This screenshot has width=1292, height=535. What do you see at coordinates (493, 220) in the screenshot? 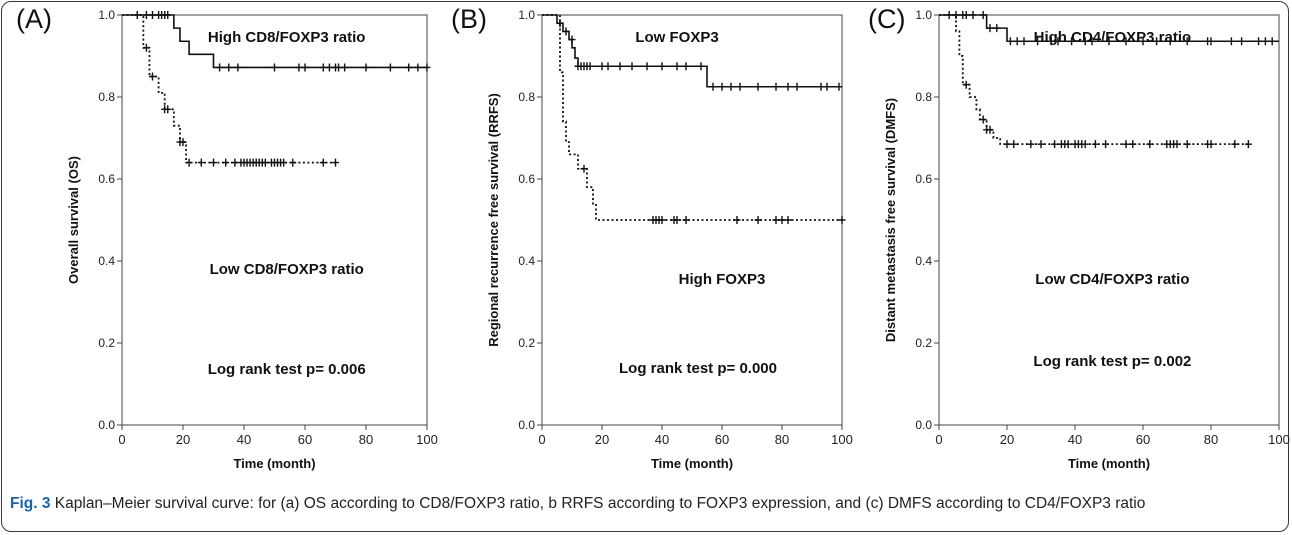
I see `y-axis-label: Regional recurrence free survival (RRFS)` at bounding box center [493, 220].